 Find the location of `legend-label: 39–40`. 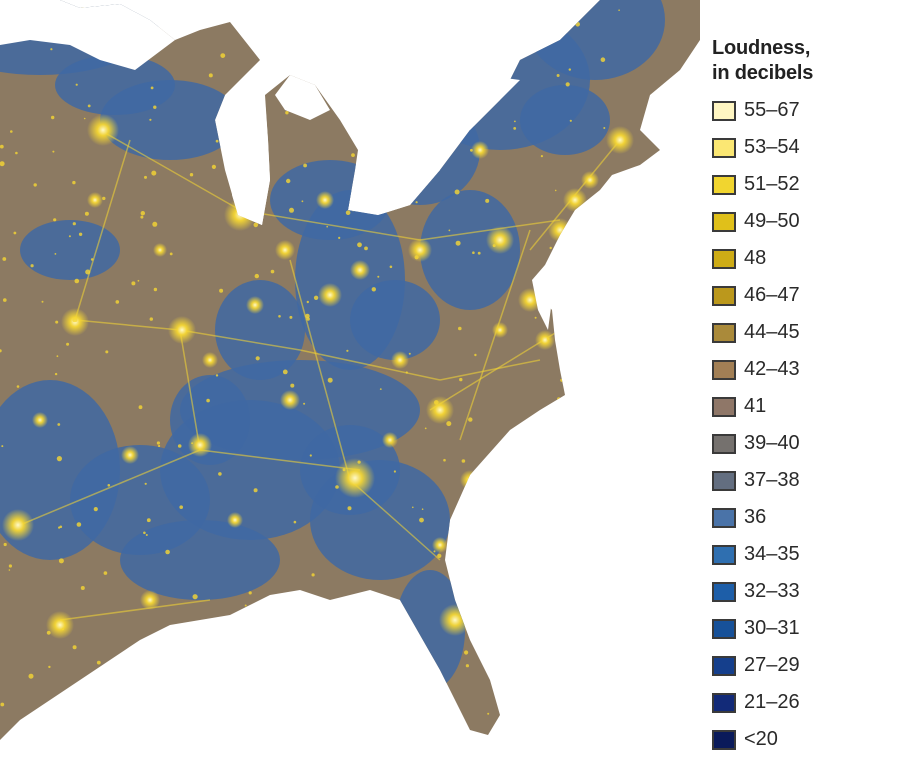

legend-label: 39–40 is located at coordinates (772, 443).